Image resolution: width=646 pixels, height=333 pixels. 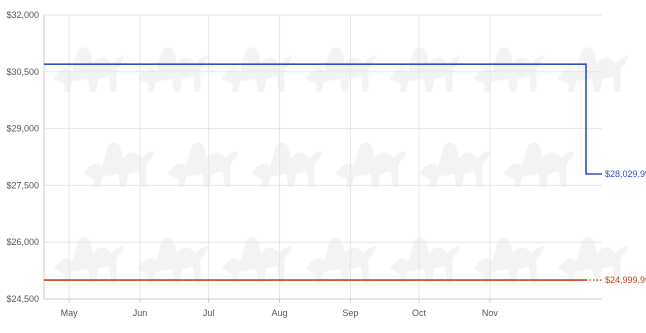 What do you see at coordinates (22, 185) in the screenshot?
I see `y-tick-label: $27,500` at bounding box center [22, 185].